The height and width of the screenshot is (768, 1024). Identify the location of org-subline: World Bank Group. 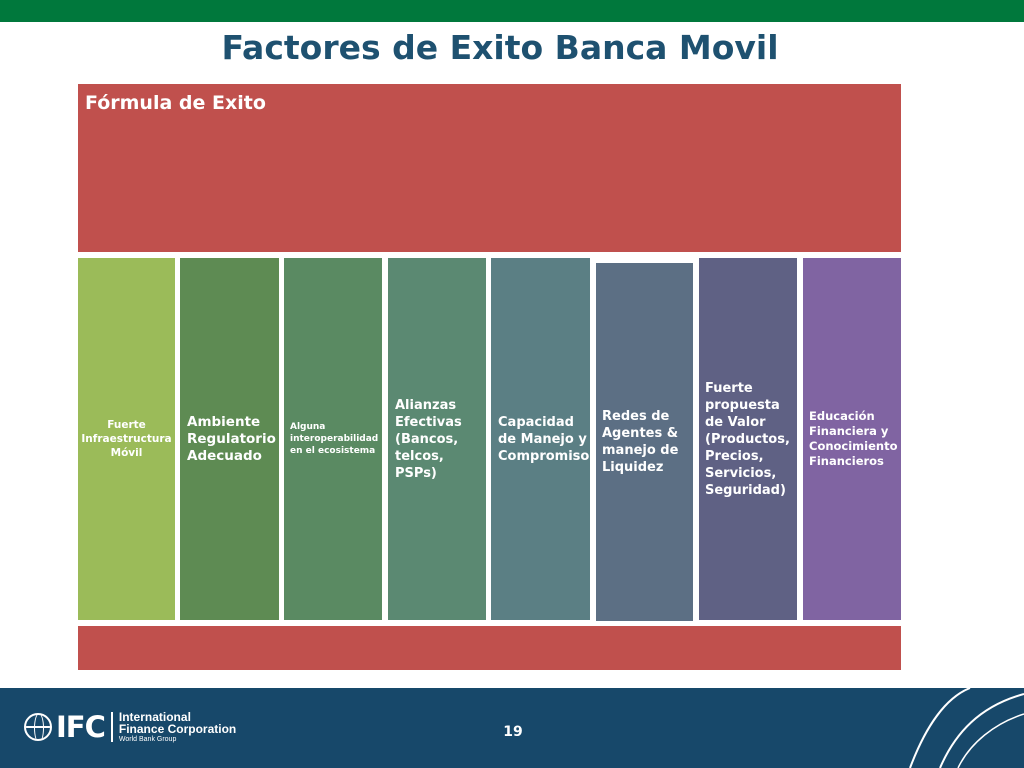
(147, 739).